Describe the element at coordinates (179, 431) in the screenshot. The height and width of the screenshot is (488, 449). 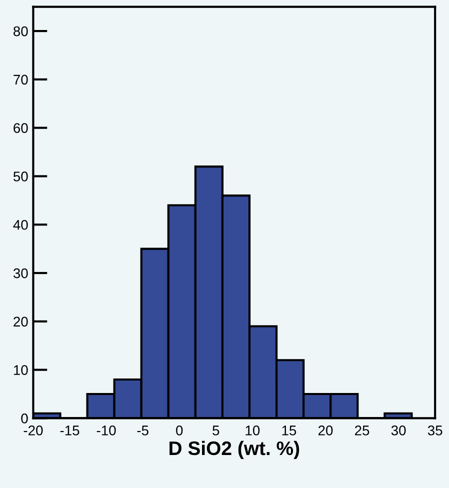
I see `x-tick-label: 0` at that location.